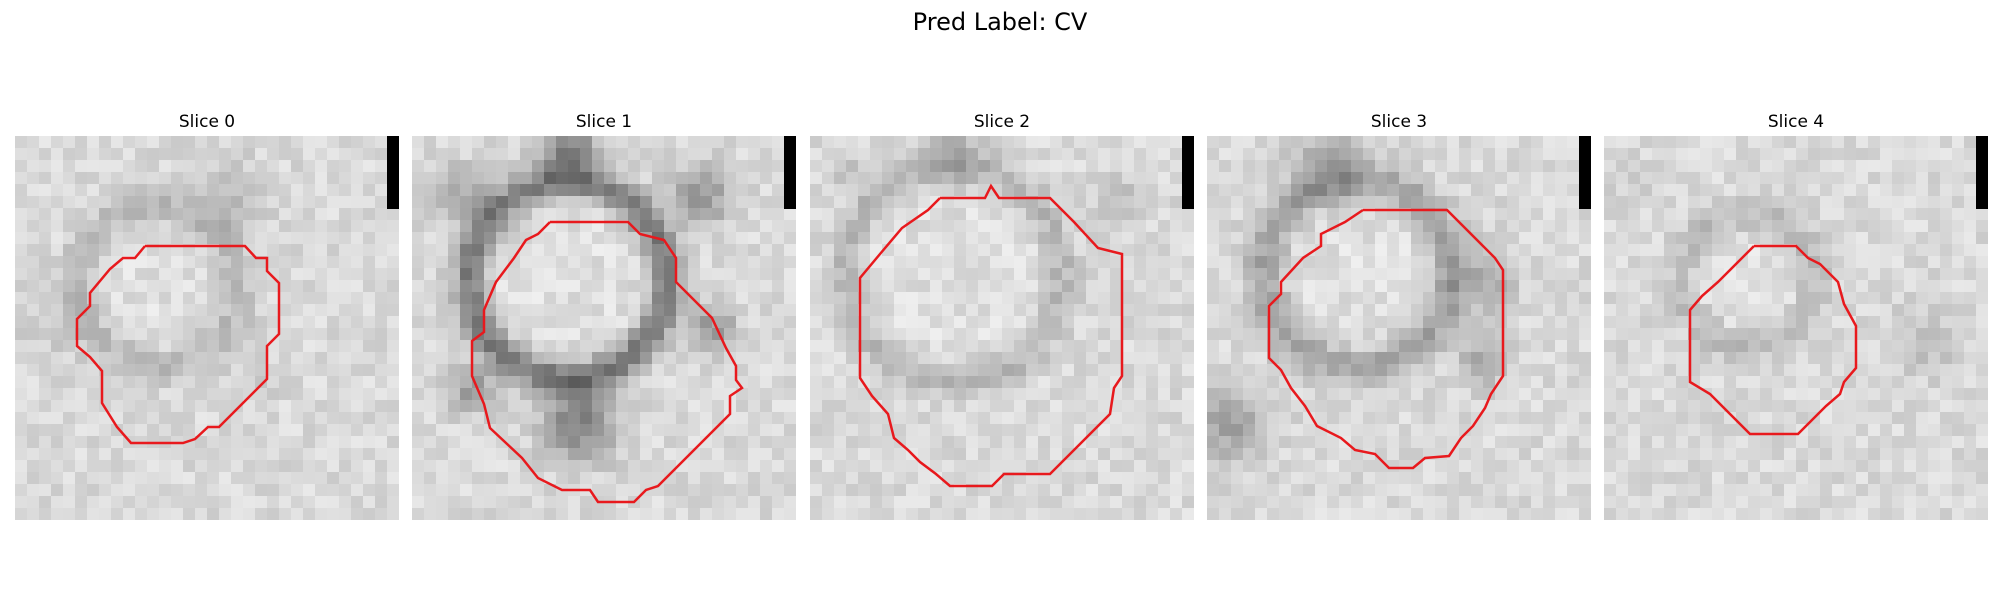 The width and height of the screenshot is (2000, 600). I want to click on figure-title: Pred Label: CV, so click(1000, 22).